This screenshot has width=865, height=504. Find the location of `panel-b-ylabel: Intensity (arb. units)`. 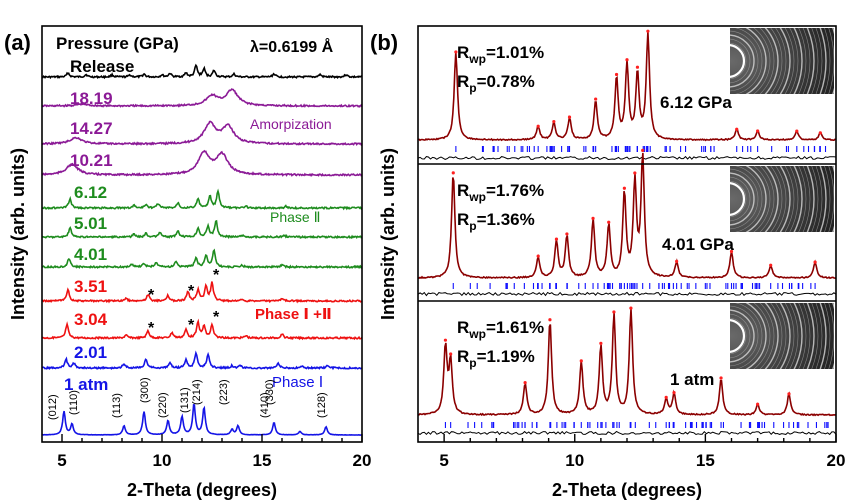

panel-b-ylabel: Intensity (arb. units) is located at coordinates (388, 234).